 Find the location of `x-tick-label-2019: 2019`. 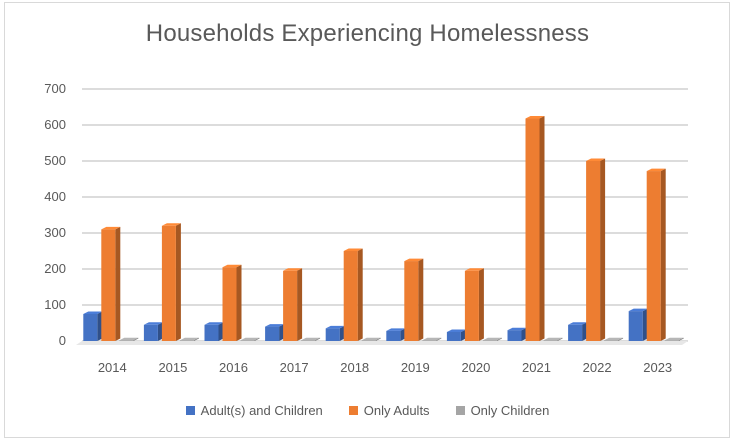

x-tick-label-2019: 2019 is located at coordinates (415, 367).